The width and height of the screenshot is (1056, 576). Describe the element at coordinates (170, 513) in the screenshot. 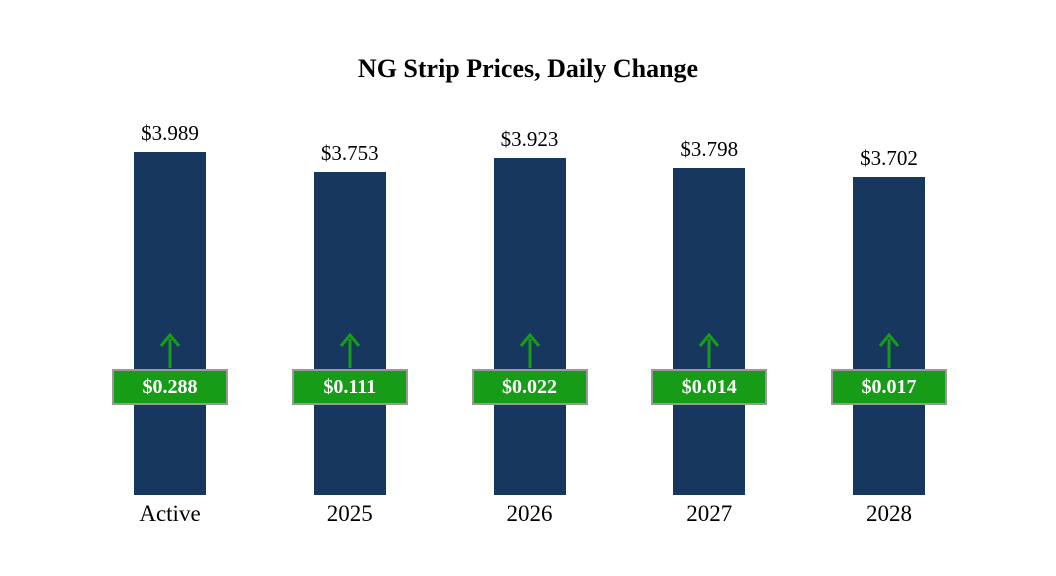

I see `category-label: Active` at that location.